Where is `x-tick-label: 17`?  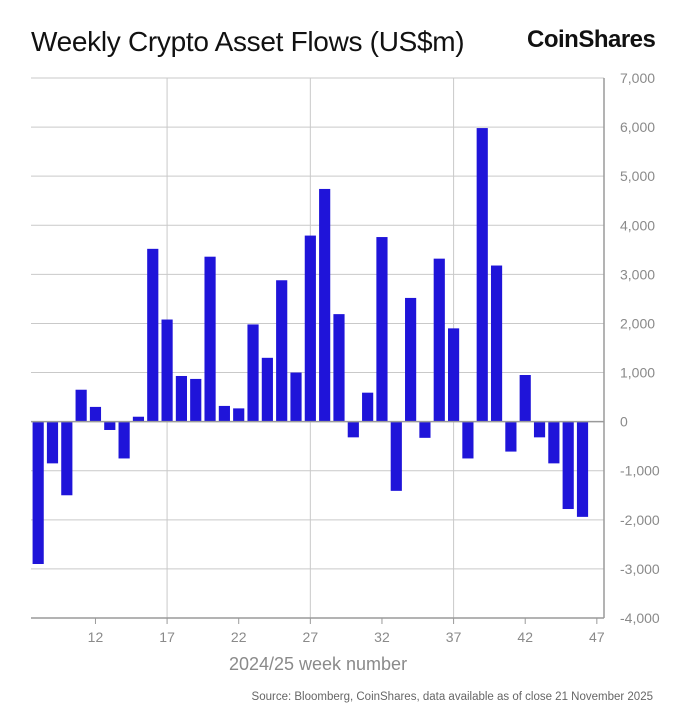 x-tick-label: 17 is located at coordinates (167, 637).